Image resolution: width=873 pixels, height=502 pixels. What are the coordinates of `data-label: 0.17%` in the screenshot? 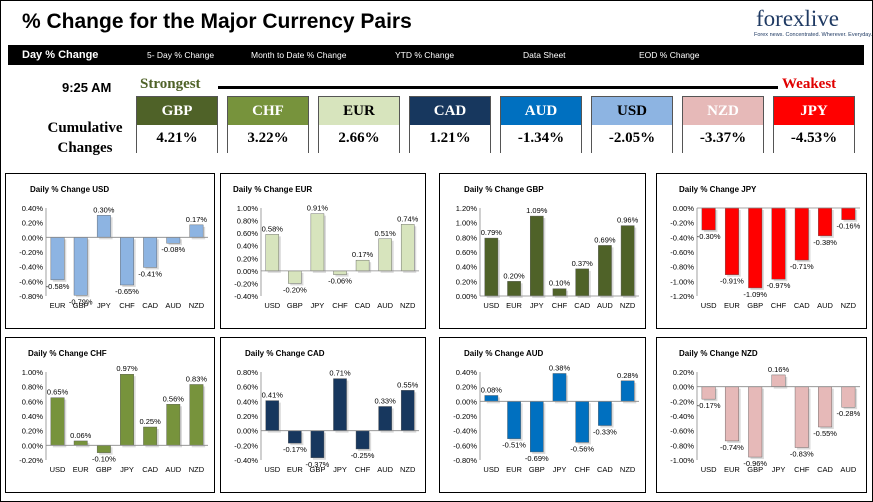 It's located at (363, 254).